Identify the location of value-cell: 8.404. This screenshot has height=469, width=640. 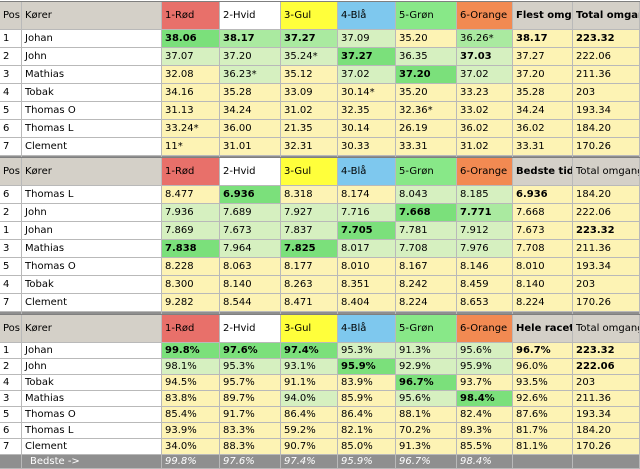
(367, 303).